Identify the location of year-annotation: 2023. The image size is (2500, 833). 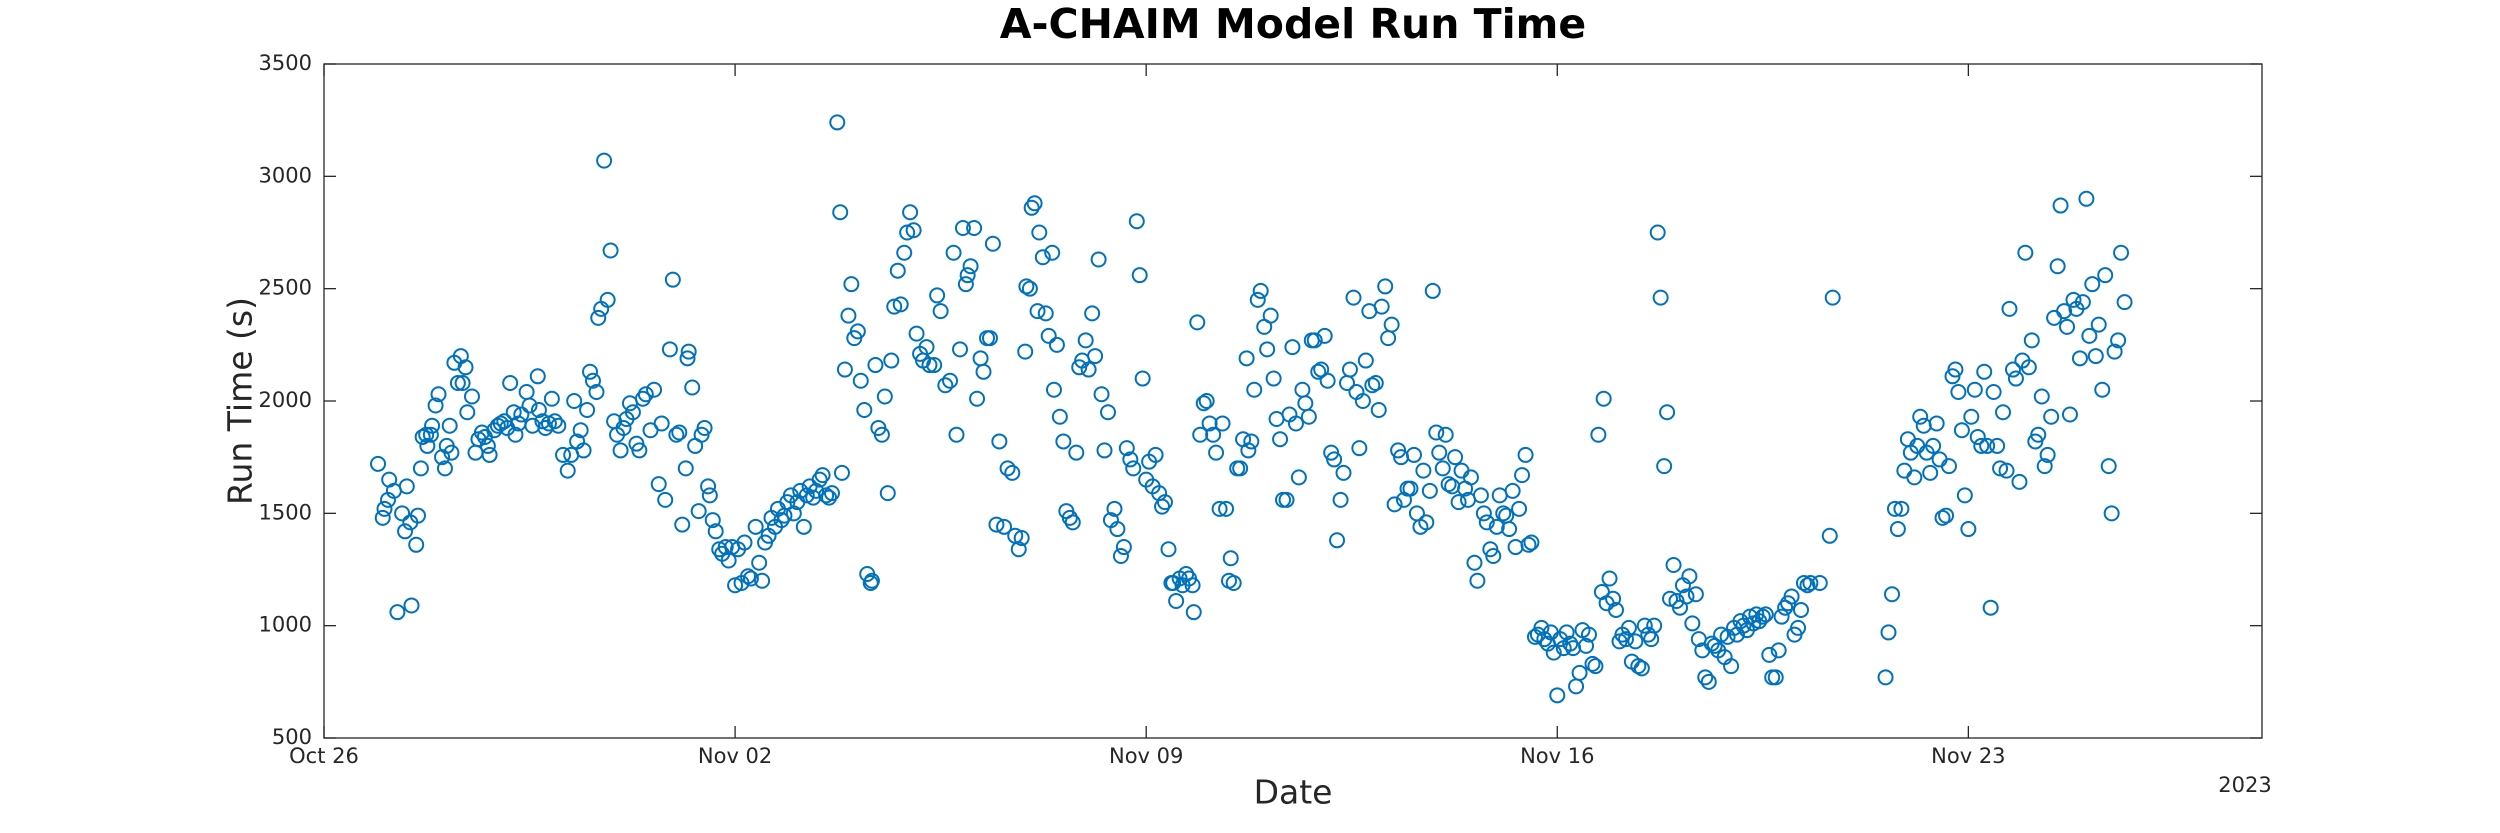
(2244, 785).